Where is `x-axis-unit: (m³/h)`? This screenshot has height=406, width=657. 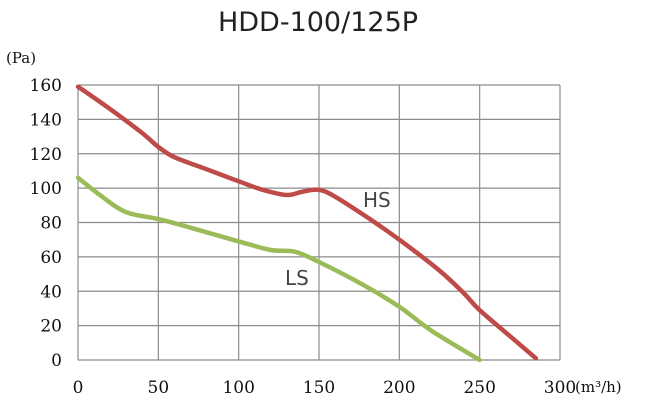 x-axis-unit: (m³/h) is located at coordinates (598, 387).